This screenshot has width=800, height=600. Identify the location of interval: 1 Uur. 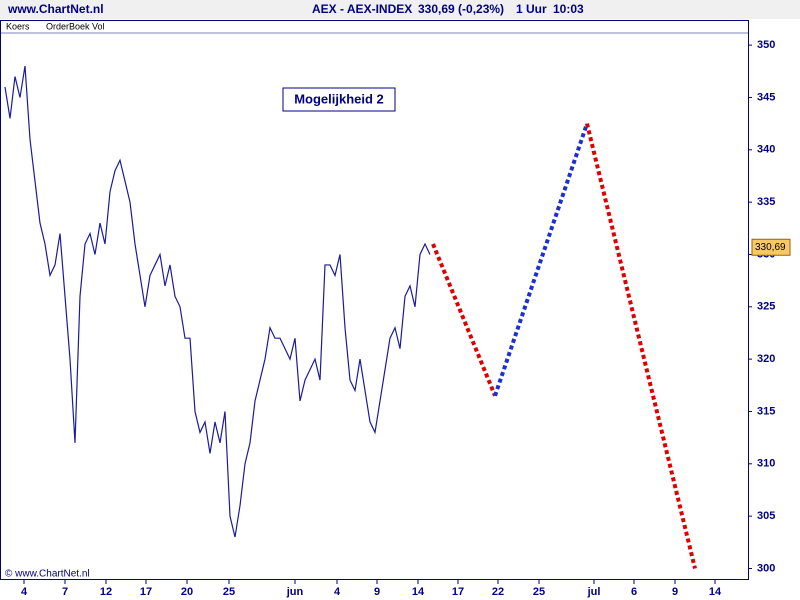
(531, 9).